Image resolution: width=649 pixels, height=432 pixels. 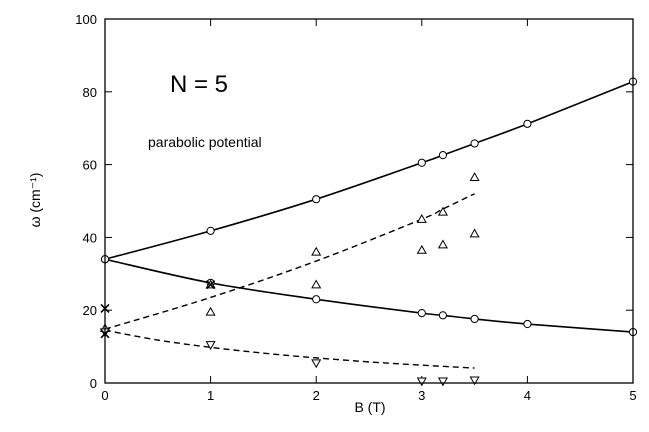 What do you see at coordinates (316, 395) in the screenshot?
I see `x-tick-label: 2` at bounding box center [316, 395].